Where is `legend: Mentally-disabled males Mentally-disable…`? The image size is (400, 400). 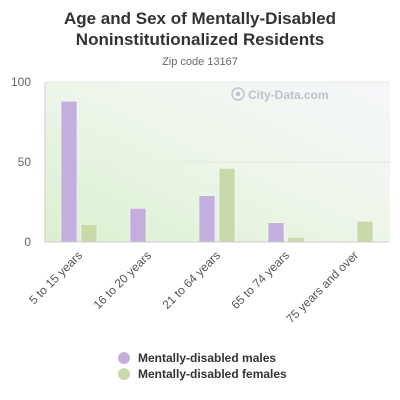
legend: Mentally-disabled males Mentally-disable… is located at coordinates (202, 366).